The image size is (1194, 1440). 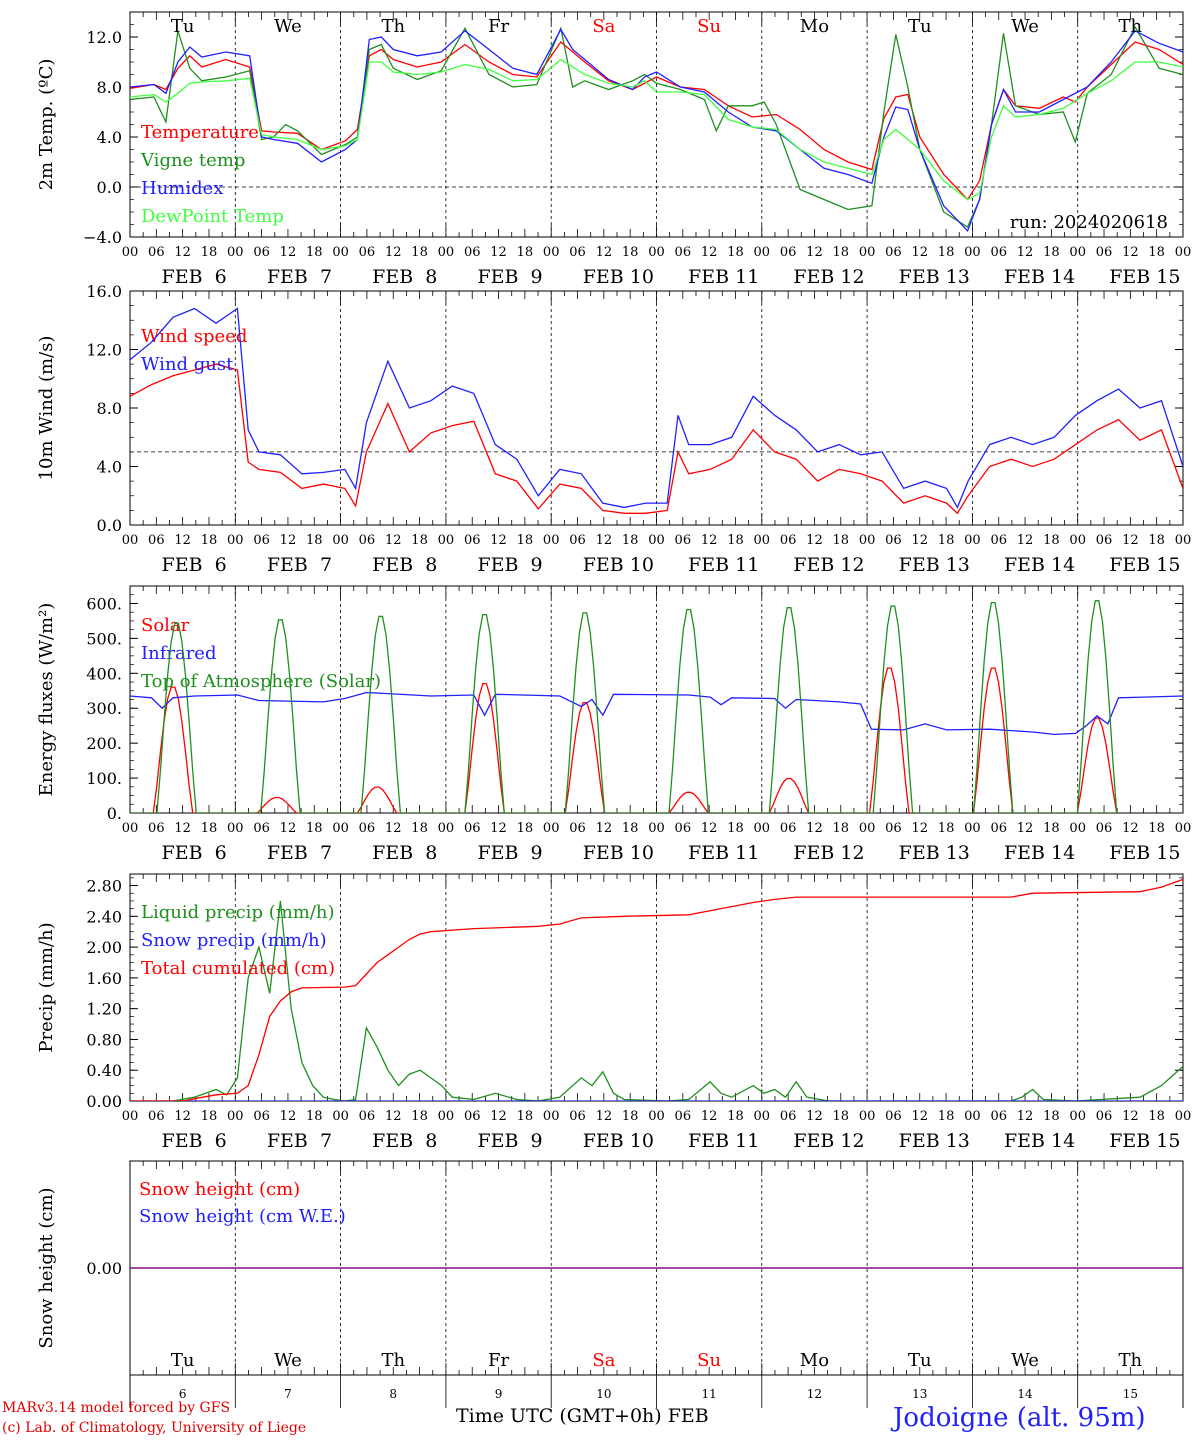 What do you see at coordinates (656, 129) in the screenshot?
I see `series-line-dewpoint-temp` at bounding box center [656, 129].